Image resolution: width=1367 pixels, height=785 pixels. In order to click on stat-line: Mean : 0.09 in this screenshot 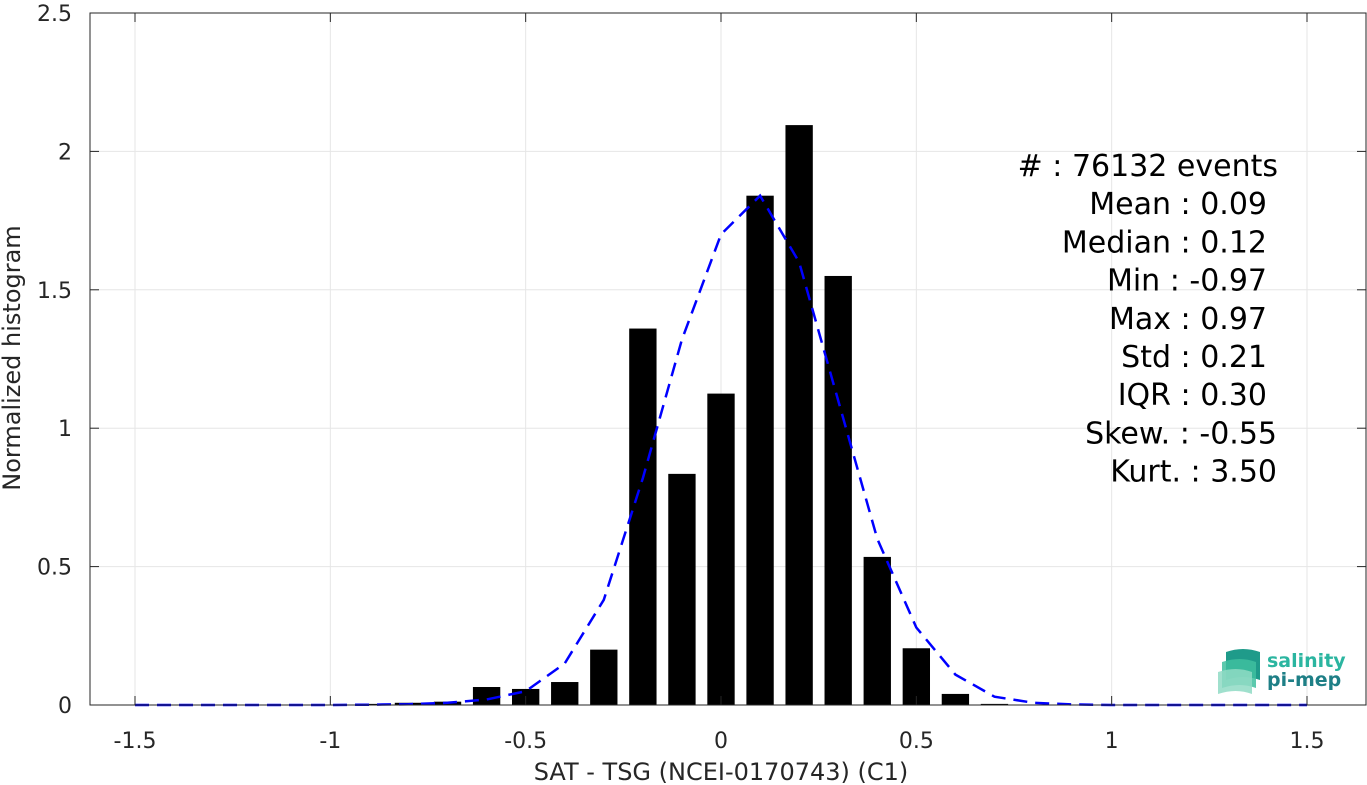, I will do `click(1178, 204)`.